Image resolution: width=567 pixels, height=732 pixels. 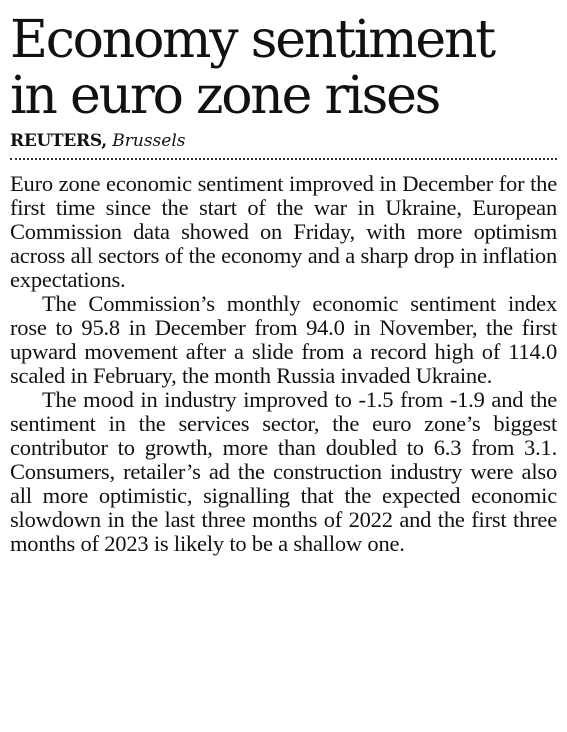 What do you see at coordinates (283, 159) in the screenshot?
I see `dotted-divider` at bounding box center [283, 159].